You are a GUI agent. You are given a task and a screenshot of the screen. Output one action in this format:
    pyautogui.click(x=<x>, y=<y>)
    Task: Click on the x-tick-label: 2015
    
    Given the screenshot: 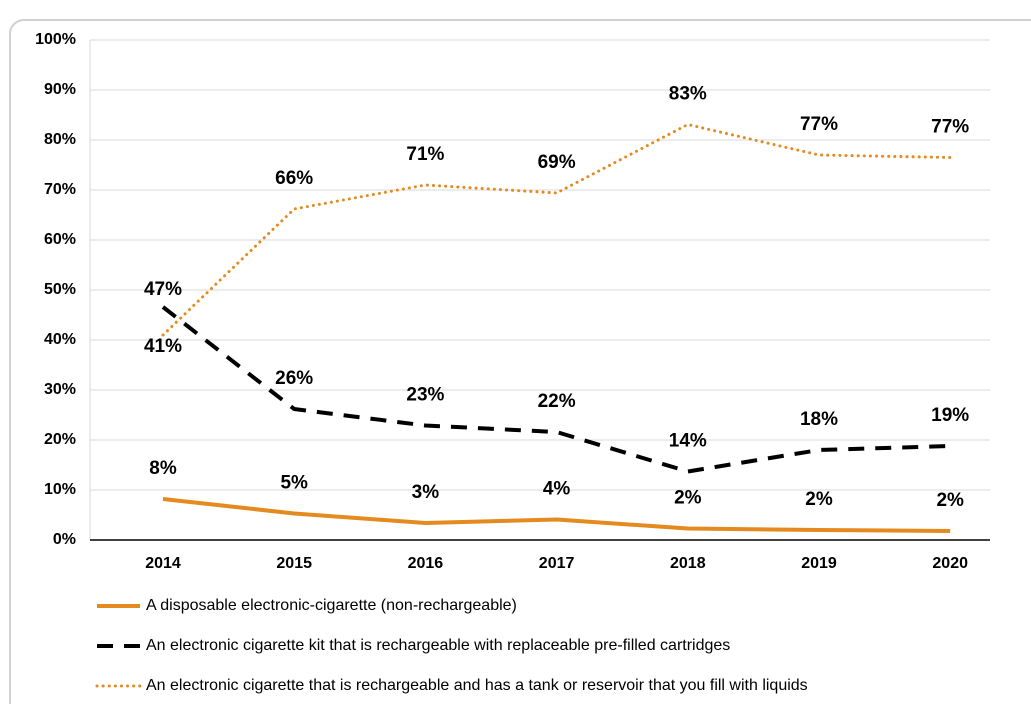 What is the action you would take?
    pyautogui.click(x=294, y=563)
    